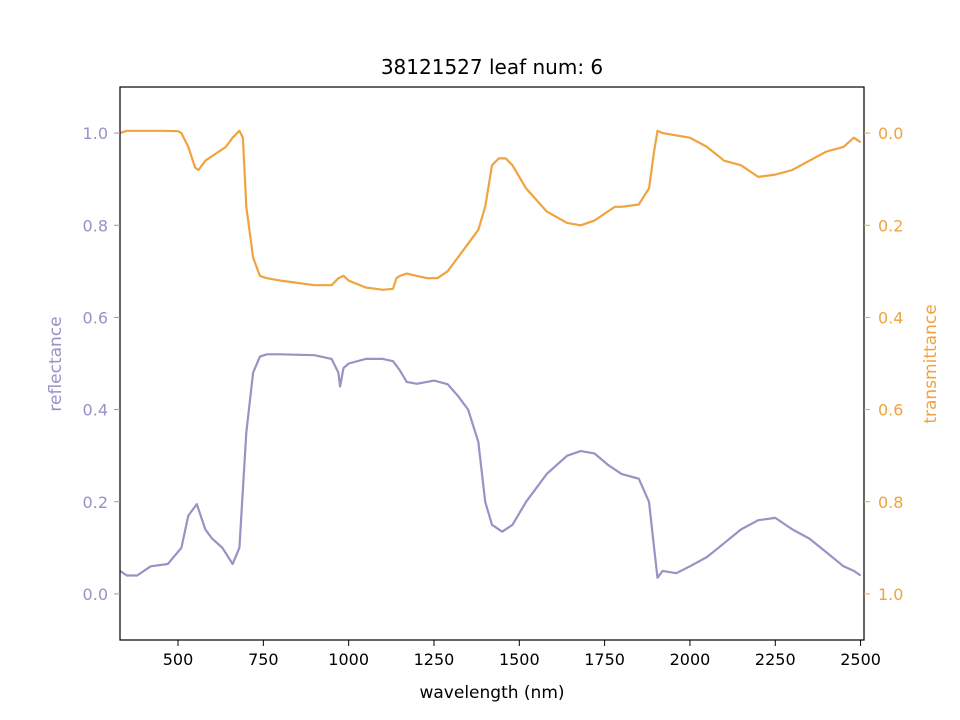 The width and height of the screenshot is (960, 720). What do you see at coordinates (95, 133) in the screenshot?
I see `left-y-tick-label: 1.0` at bounding box center [95, 133].